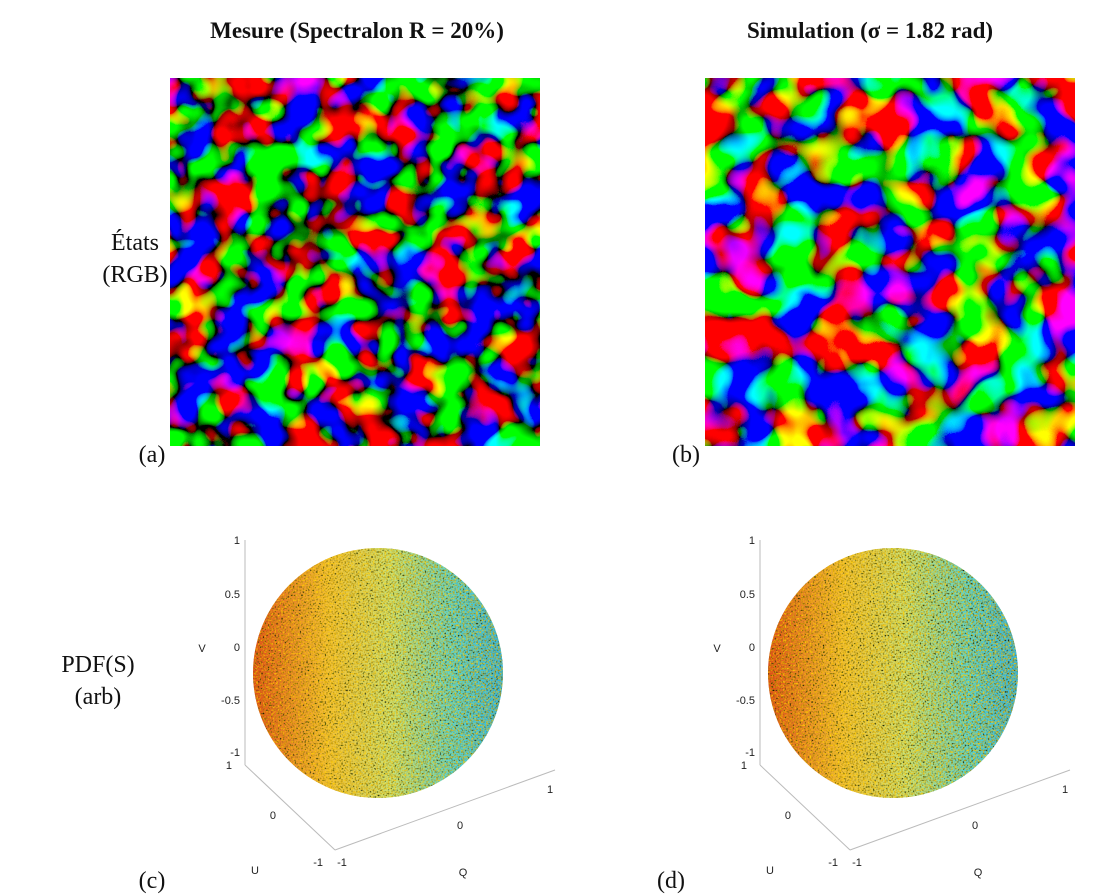 Image resolution: width=1095 pixels, height=896 pixels. What do you see at coordinates (134, 275) in the screenshot?
I see `row-label: (RGB)` at bounding box center [134, 275].